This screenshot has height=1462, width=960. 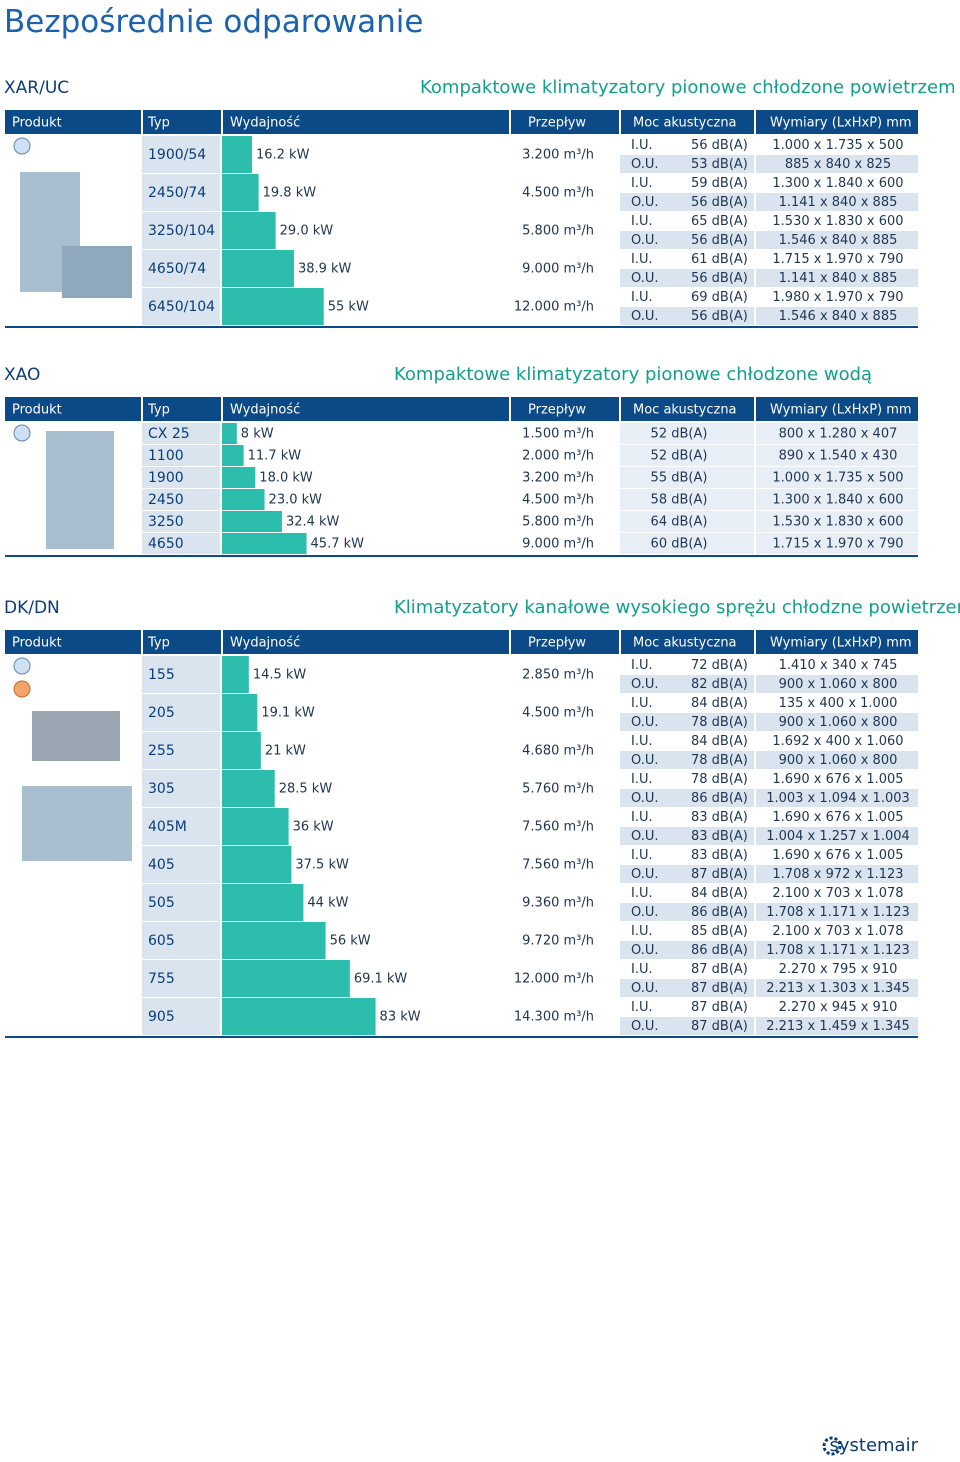 I want to click on column-header: Typ, so click(x=158, y=123).